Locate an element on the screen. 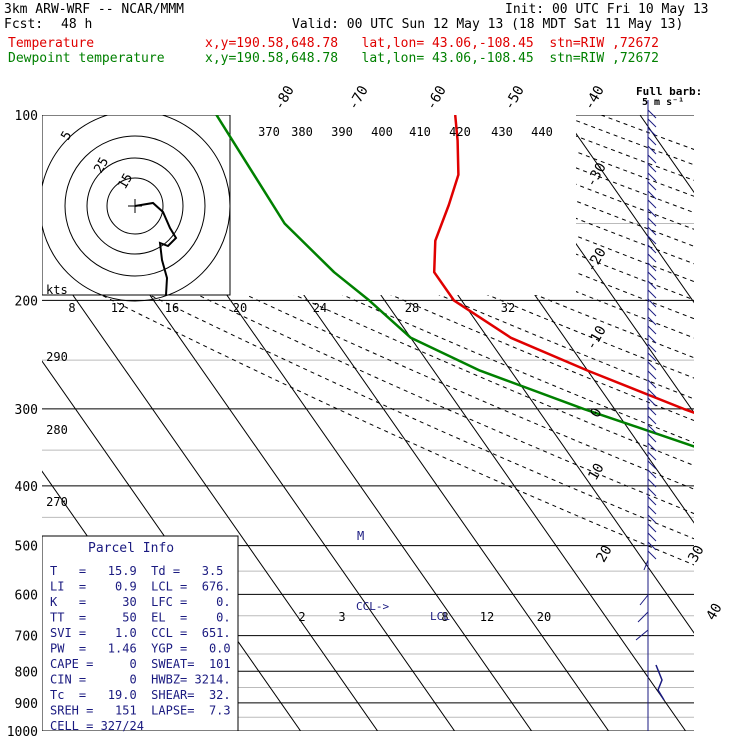  theta-label: 430 is located at coordinates (502, 132).